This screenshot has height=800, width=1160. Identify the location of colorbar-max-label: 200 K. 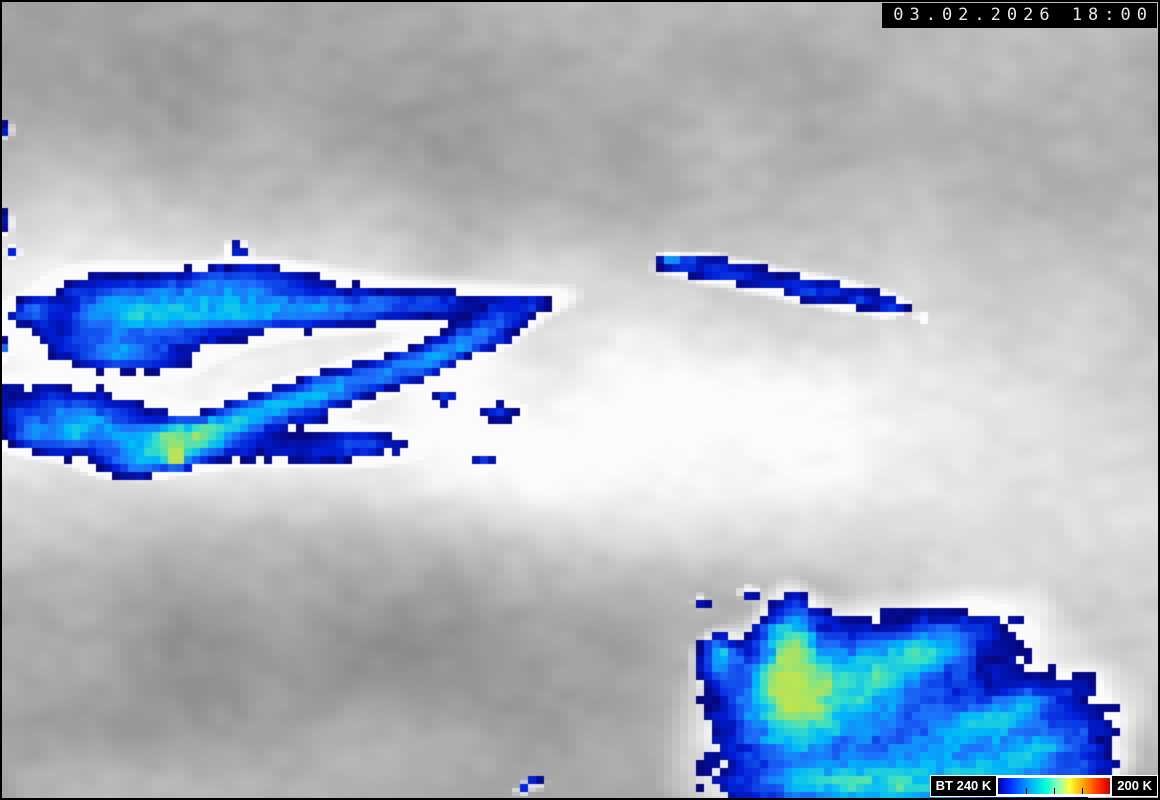
(1134, 786).